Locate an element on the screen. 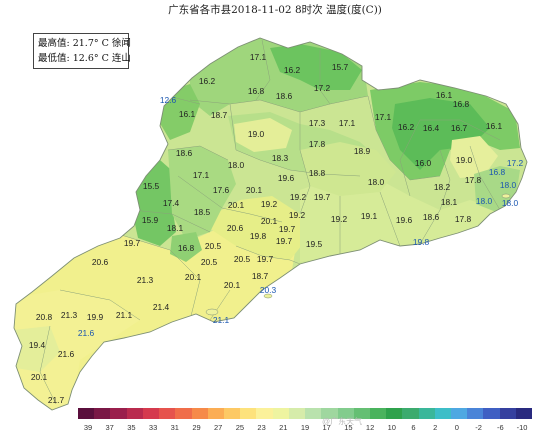  legend-tick-label: 39 is located at coordinates (88, 427).